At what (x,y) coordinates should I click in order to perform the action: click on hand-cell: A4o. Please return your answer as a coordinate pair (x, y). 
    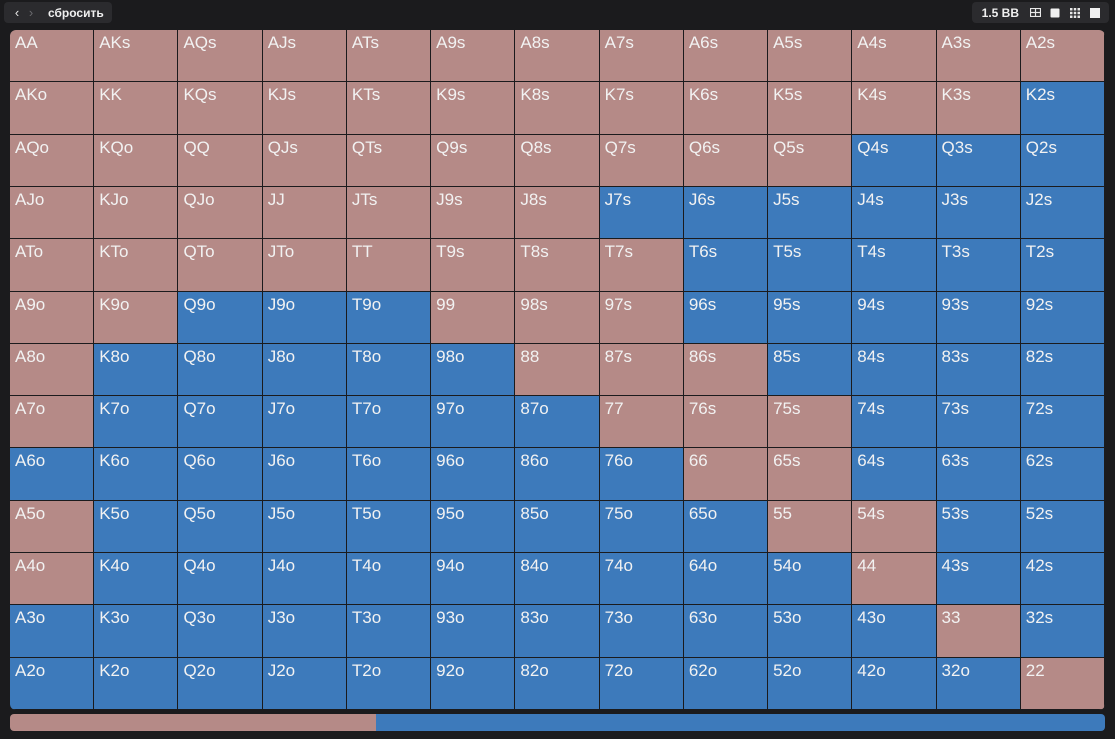
    Looking at the image, I should click on (52, 579).